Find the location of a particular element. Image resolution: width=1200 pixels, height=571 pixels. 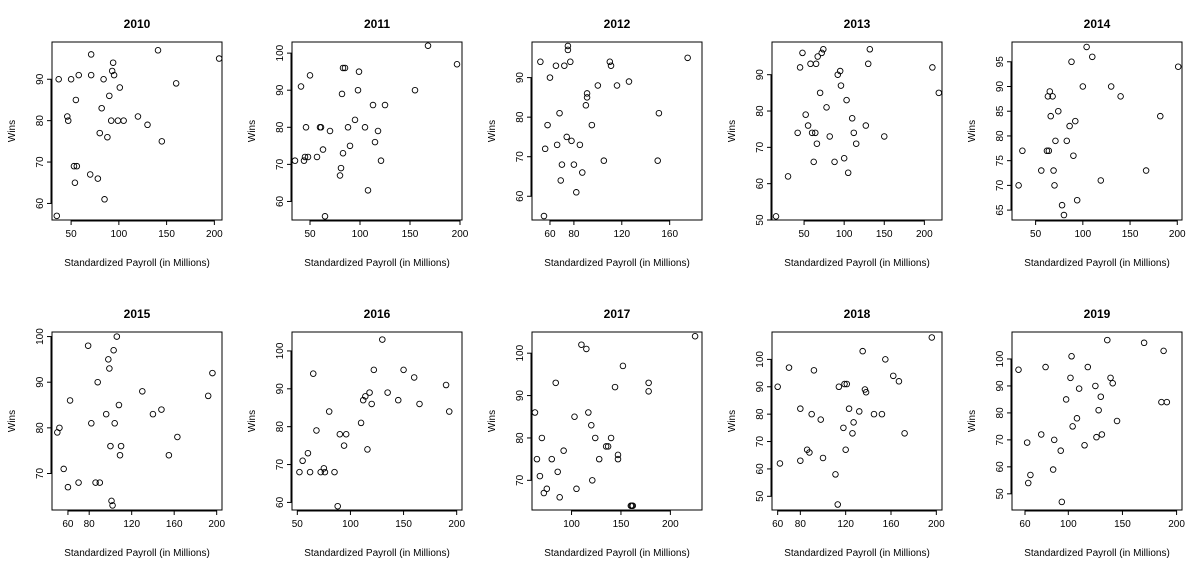

x-tick-label: 150 is located at coordinates (403, 524).